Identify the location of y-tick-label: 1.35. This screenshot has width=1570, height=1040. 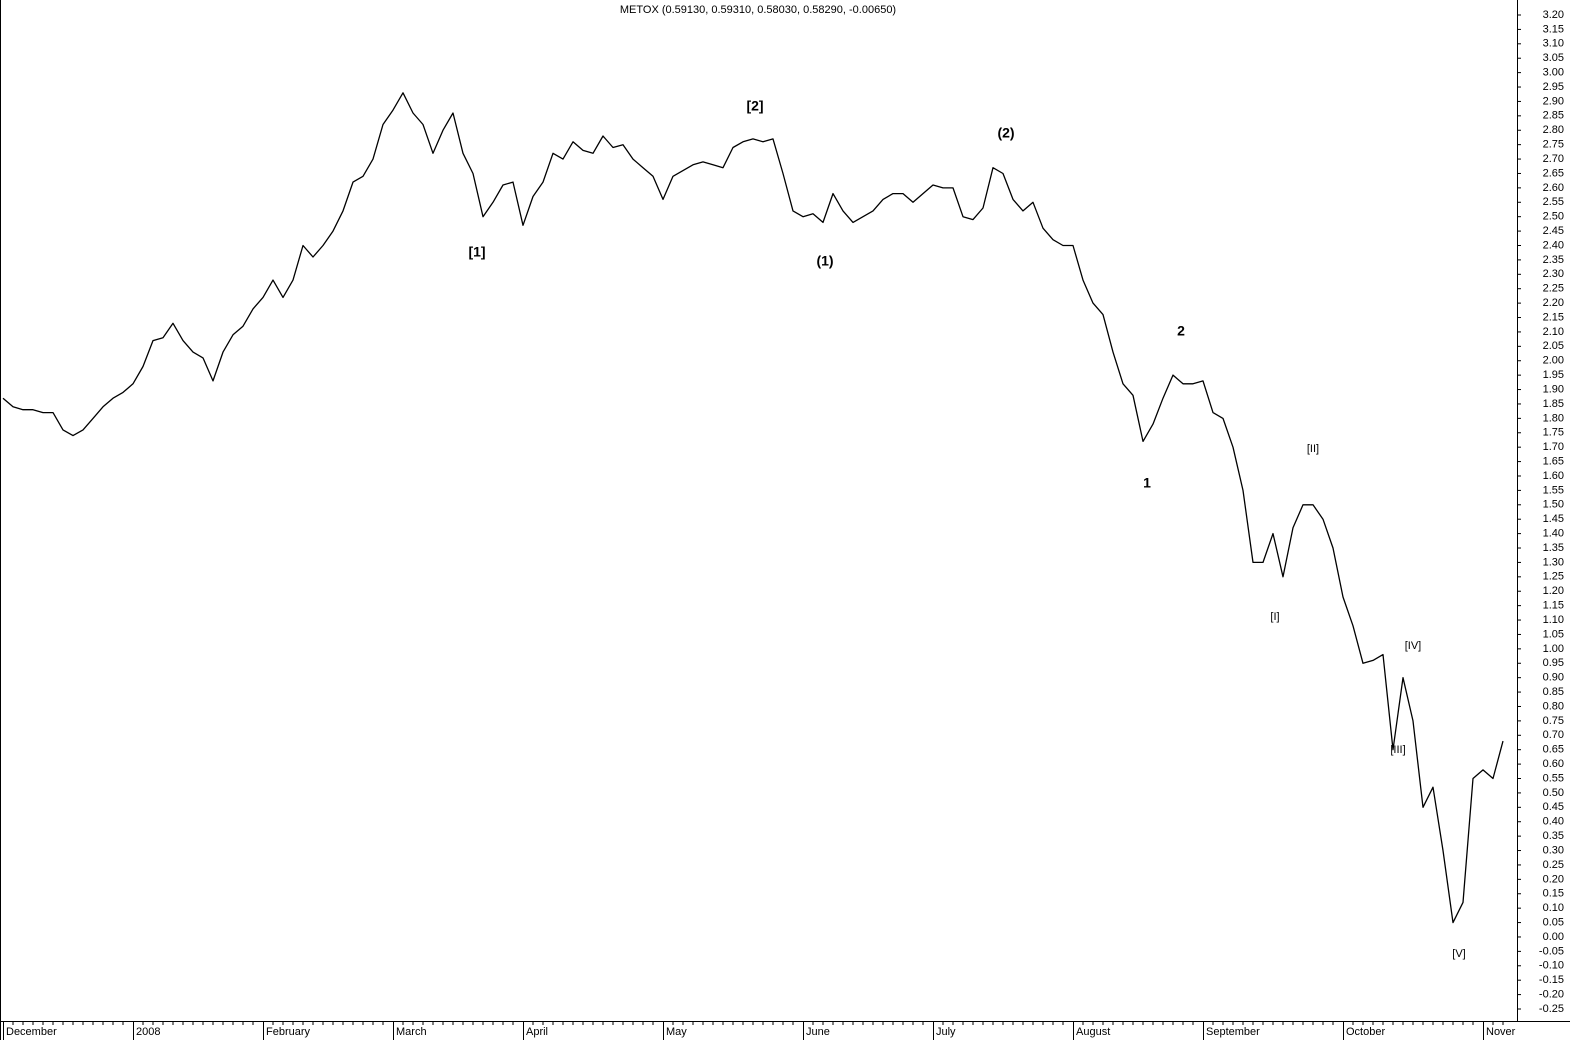
(1553, 548).